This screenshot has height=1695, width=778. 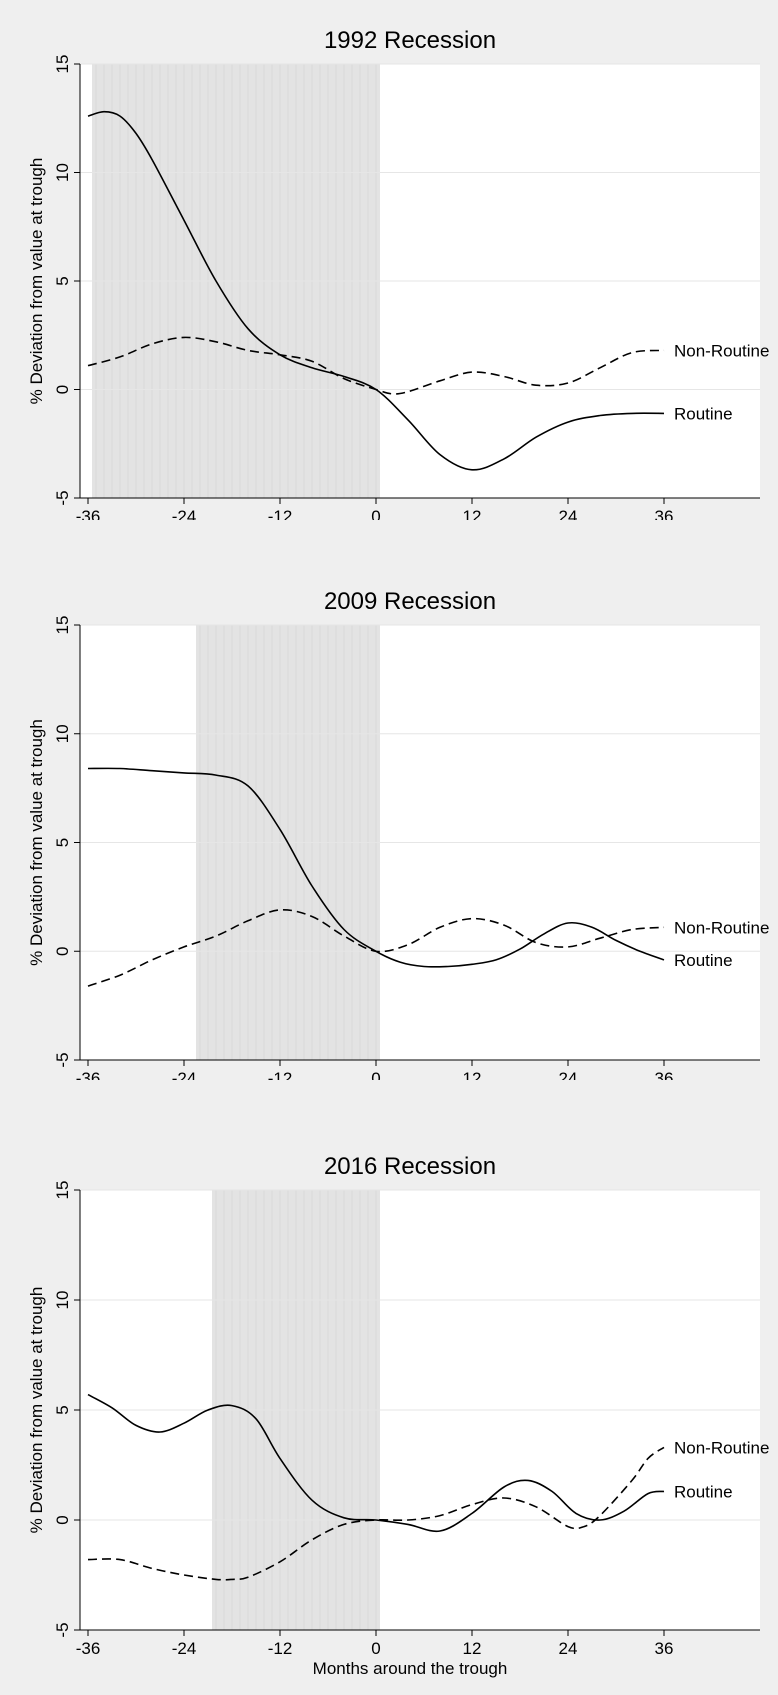 I want to click on chart-title: 2016 Recession, so click(x=410, y=1166).